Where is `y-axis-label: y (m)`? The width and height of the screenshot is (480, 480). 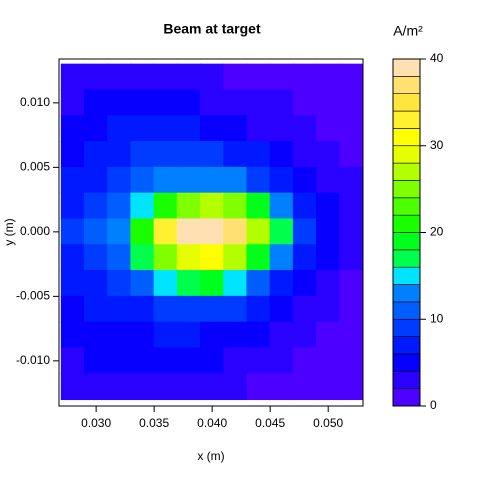
y-axis-label: y (m) is located at coordinates (9, 231).